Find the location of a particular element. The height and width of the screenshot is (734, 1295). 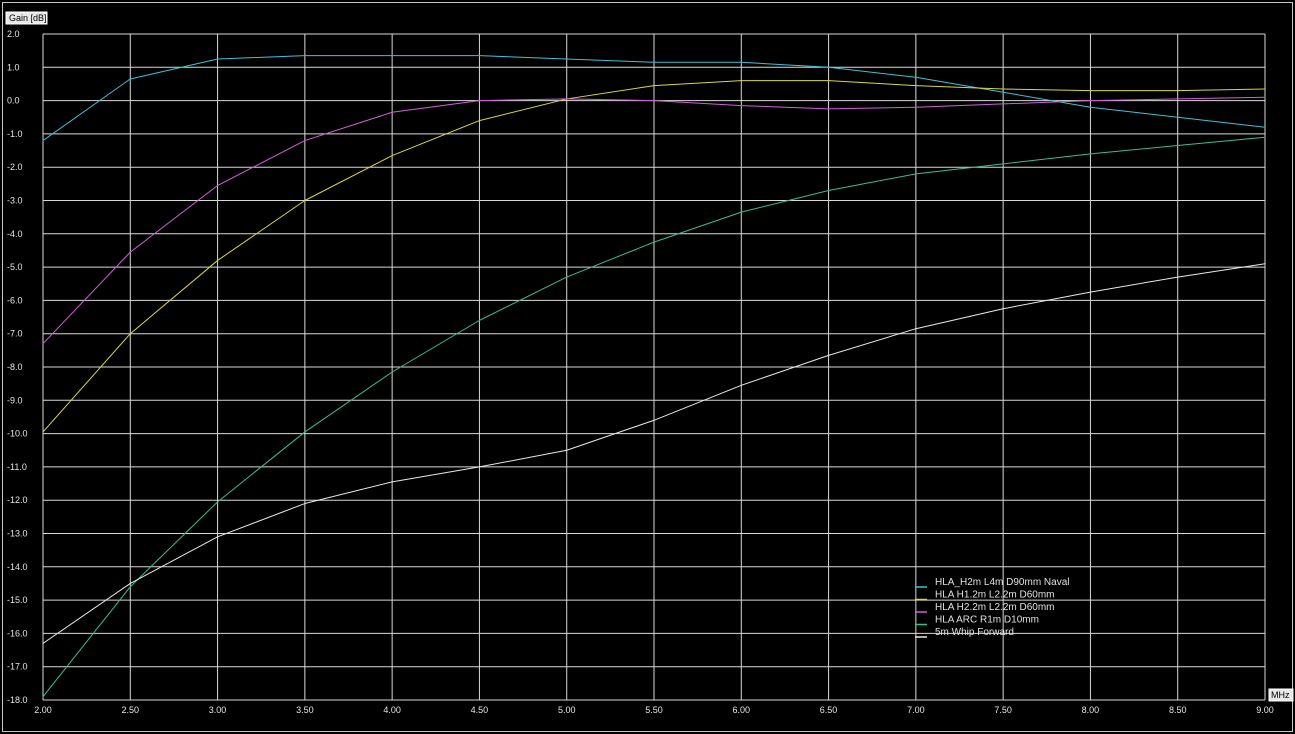

x-tick-label: 2.00 is located at coordinates (43, 710).